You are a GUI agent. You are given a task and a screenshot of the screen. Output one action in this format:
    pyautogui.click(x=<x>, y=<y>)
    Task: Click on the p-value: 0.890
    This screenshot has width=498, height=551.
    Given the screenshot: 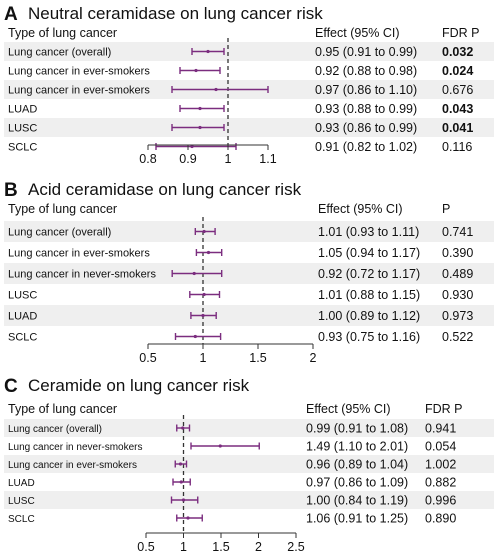 What is the action you would take?
    pyautogui.click(x=440, y=519)
    